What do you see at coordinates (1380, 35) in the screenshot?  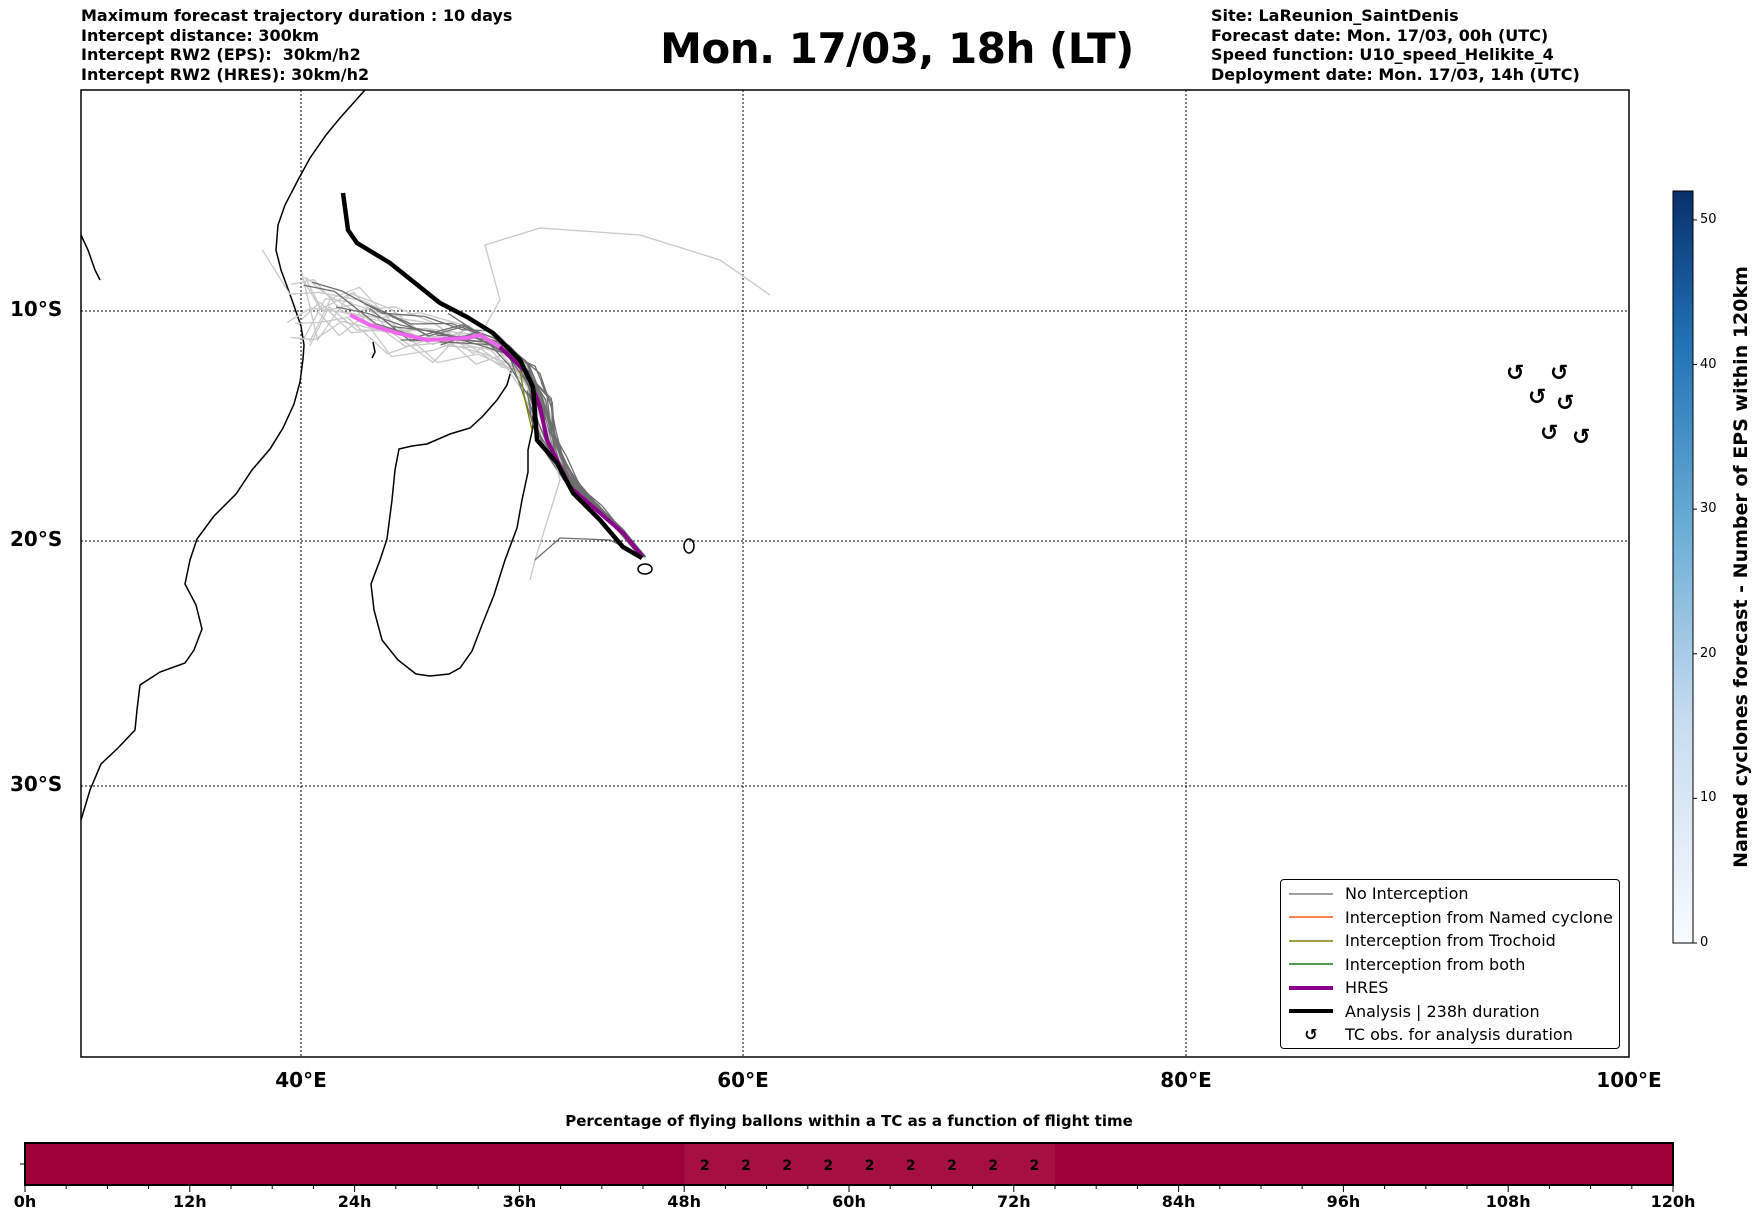 I see `header-line: Forecast date: Mon. 17/03, 00h (UTC)` at bounding box center [1380, 35].